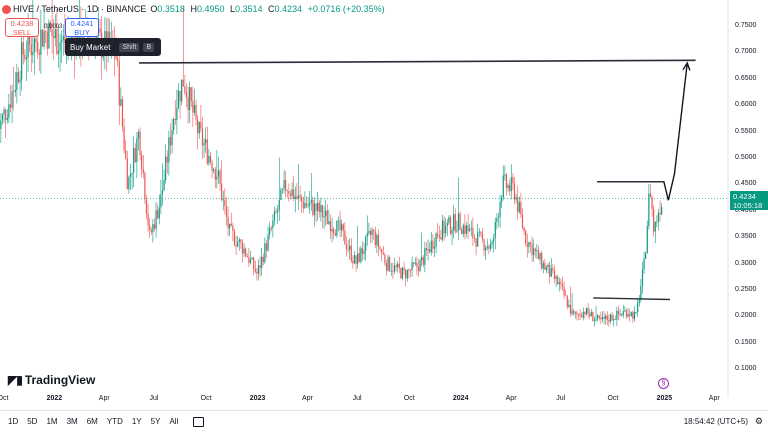 This screenshot has width=768, height=432. What do you see at coordinates (663, 383) in the screenshot?
I see `dividend-event-icon: §` at bounding box center [663, 383].